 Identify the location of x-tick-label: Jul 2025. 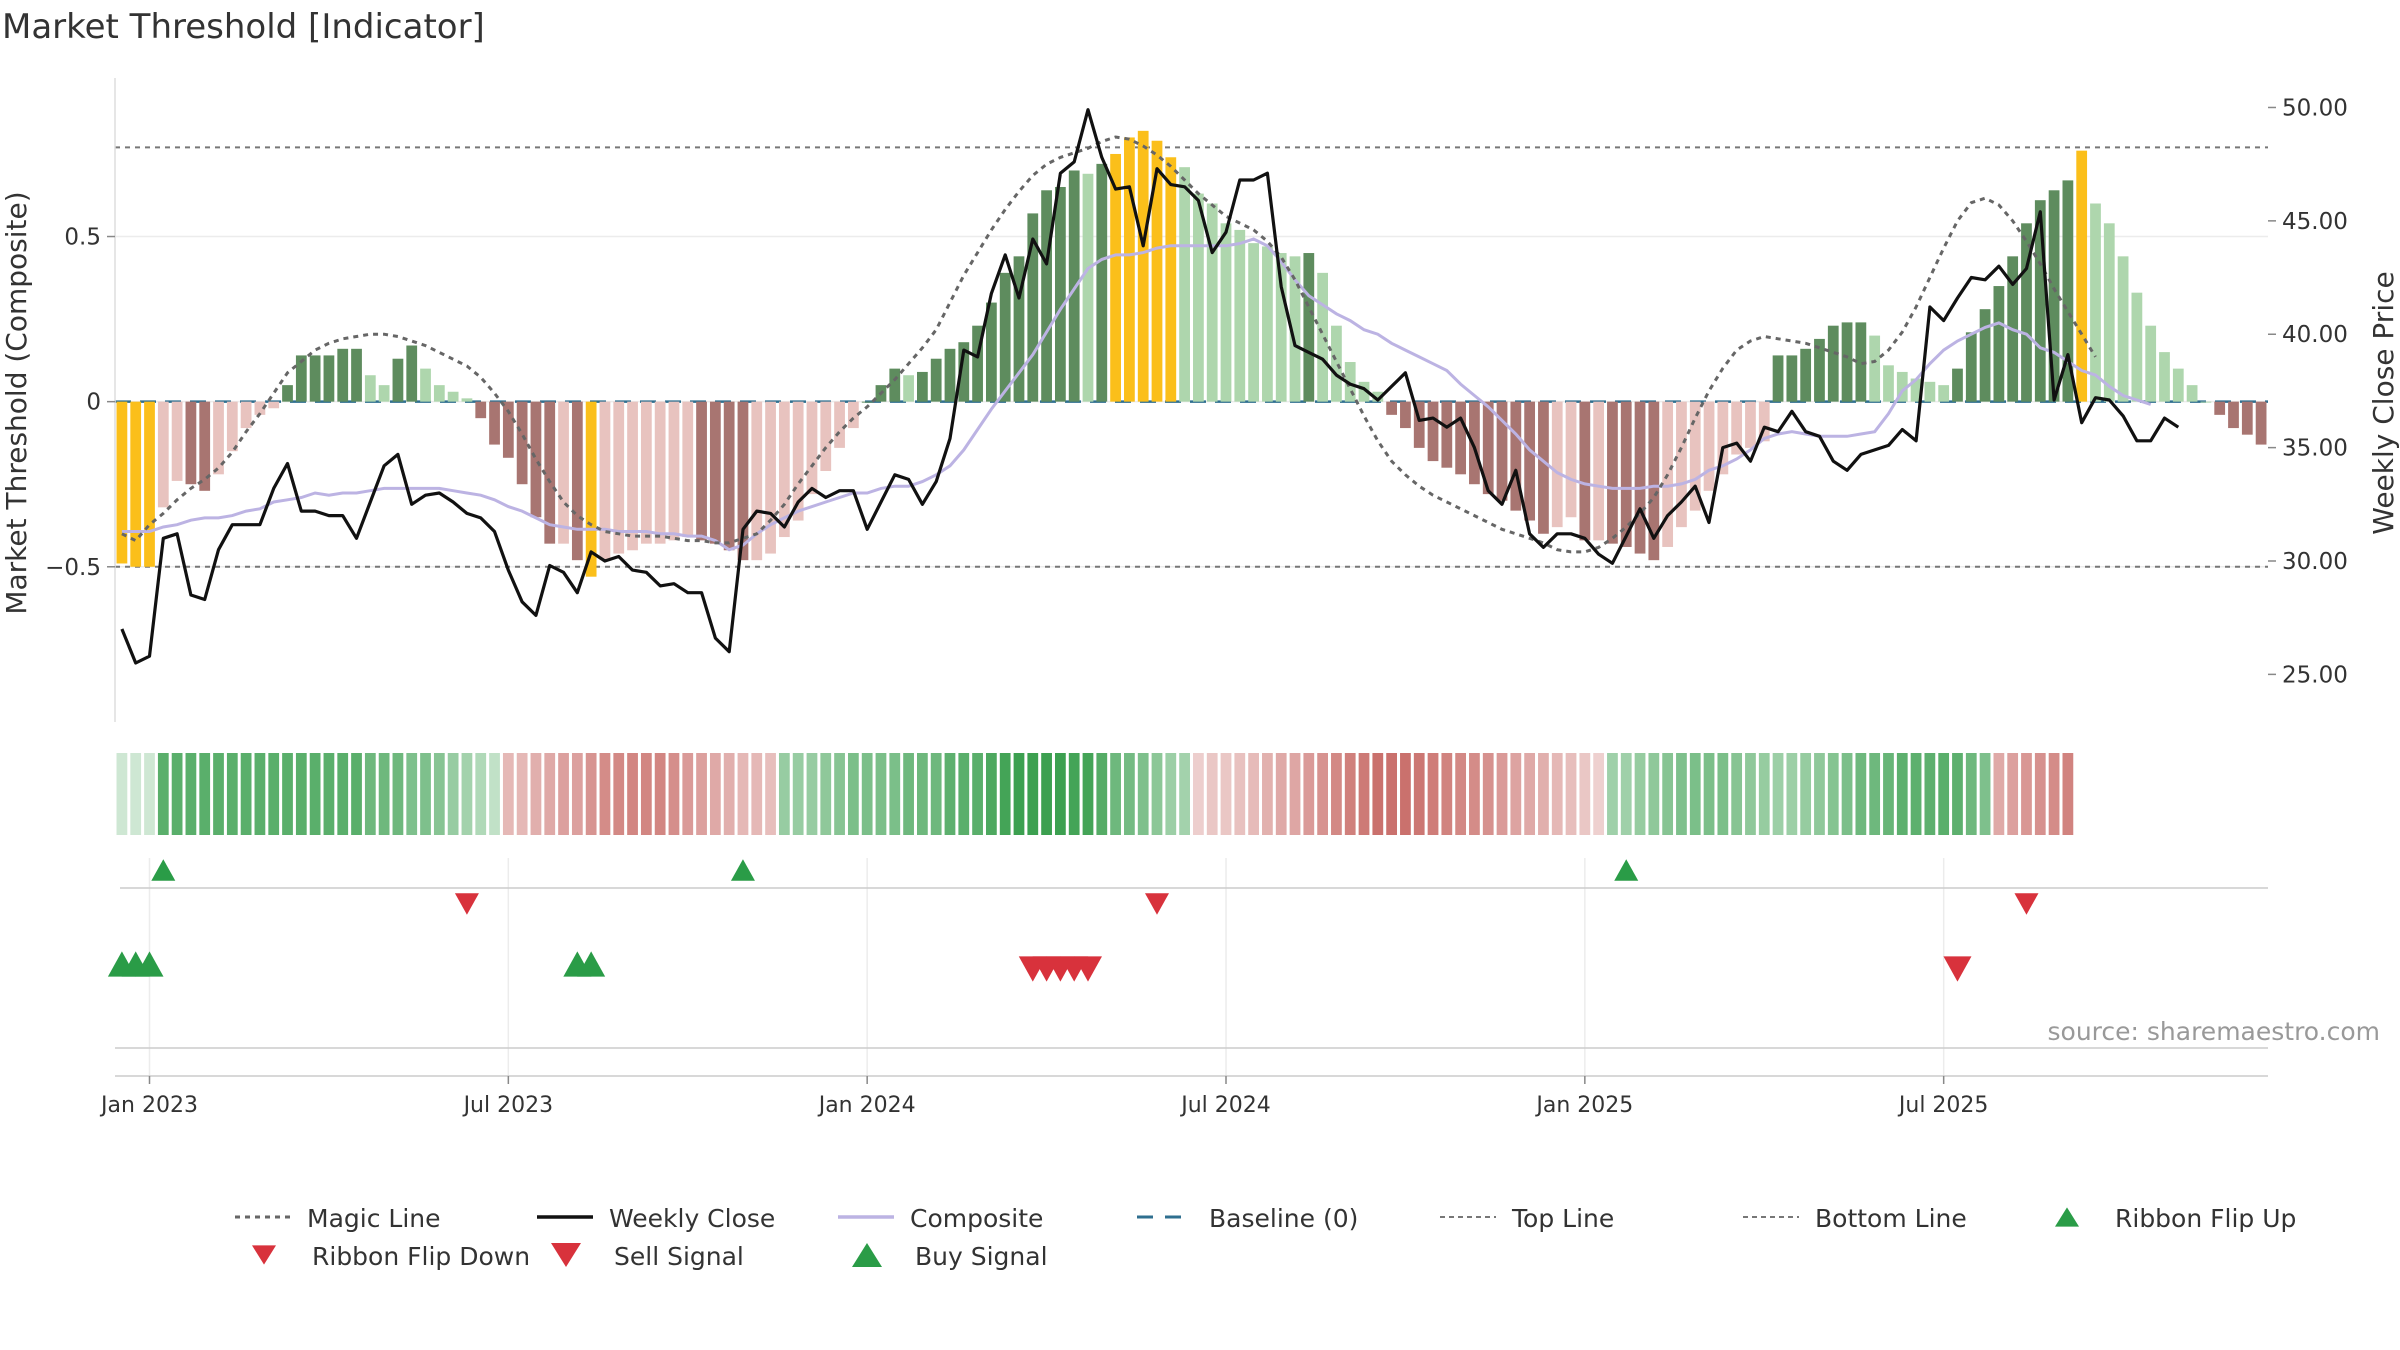
(1943, 1105).